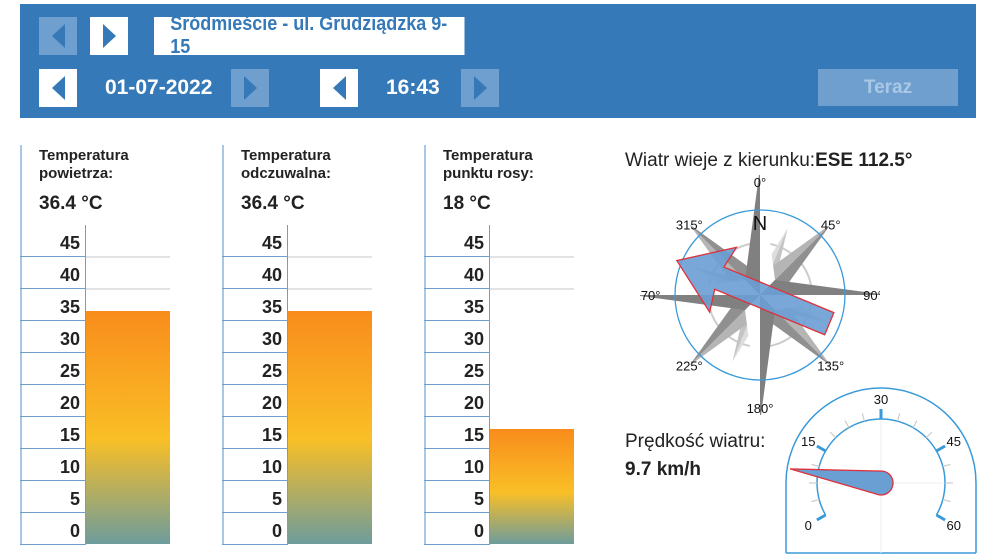 The height and width of the screenshot is (554, 999). What do you see at coordinates (271, 467) in the screenshot?
I see `scale-label: 10` at bounding box center [271, 467].